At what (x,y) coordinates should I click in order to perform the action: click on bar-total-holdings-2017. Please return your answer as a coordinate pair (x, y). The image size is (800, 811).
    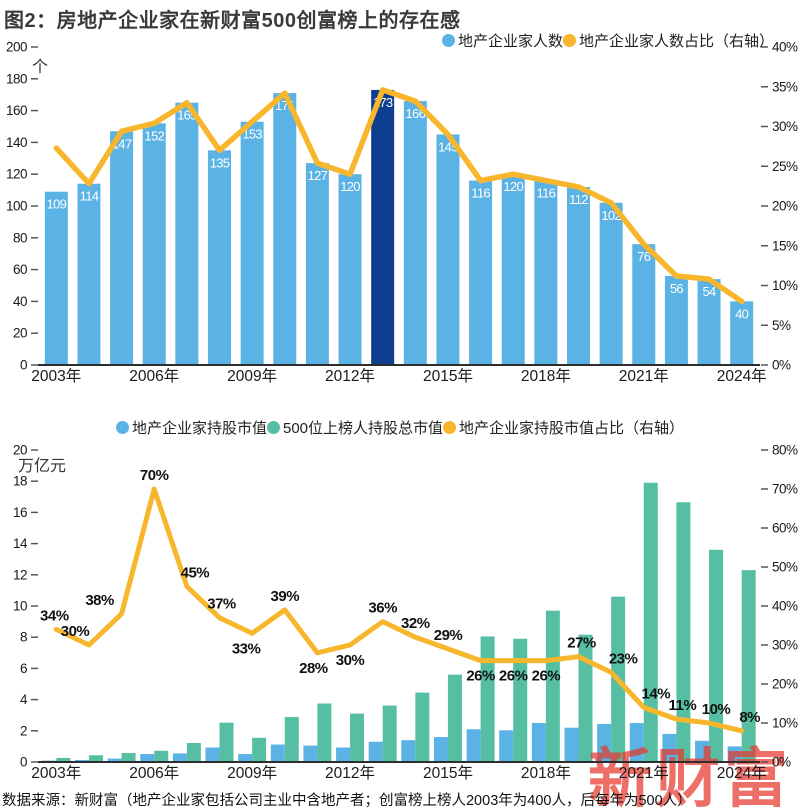
    Looking at the image, I should click on (520, 700).